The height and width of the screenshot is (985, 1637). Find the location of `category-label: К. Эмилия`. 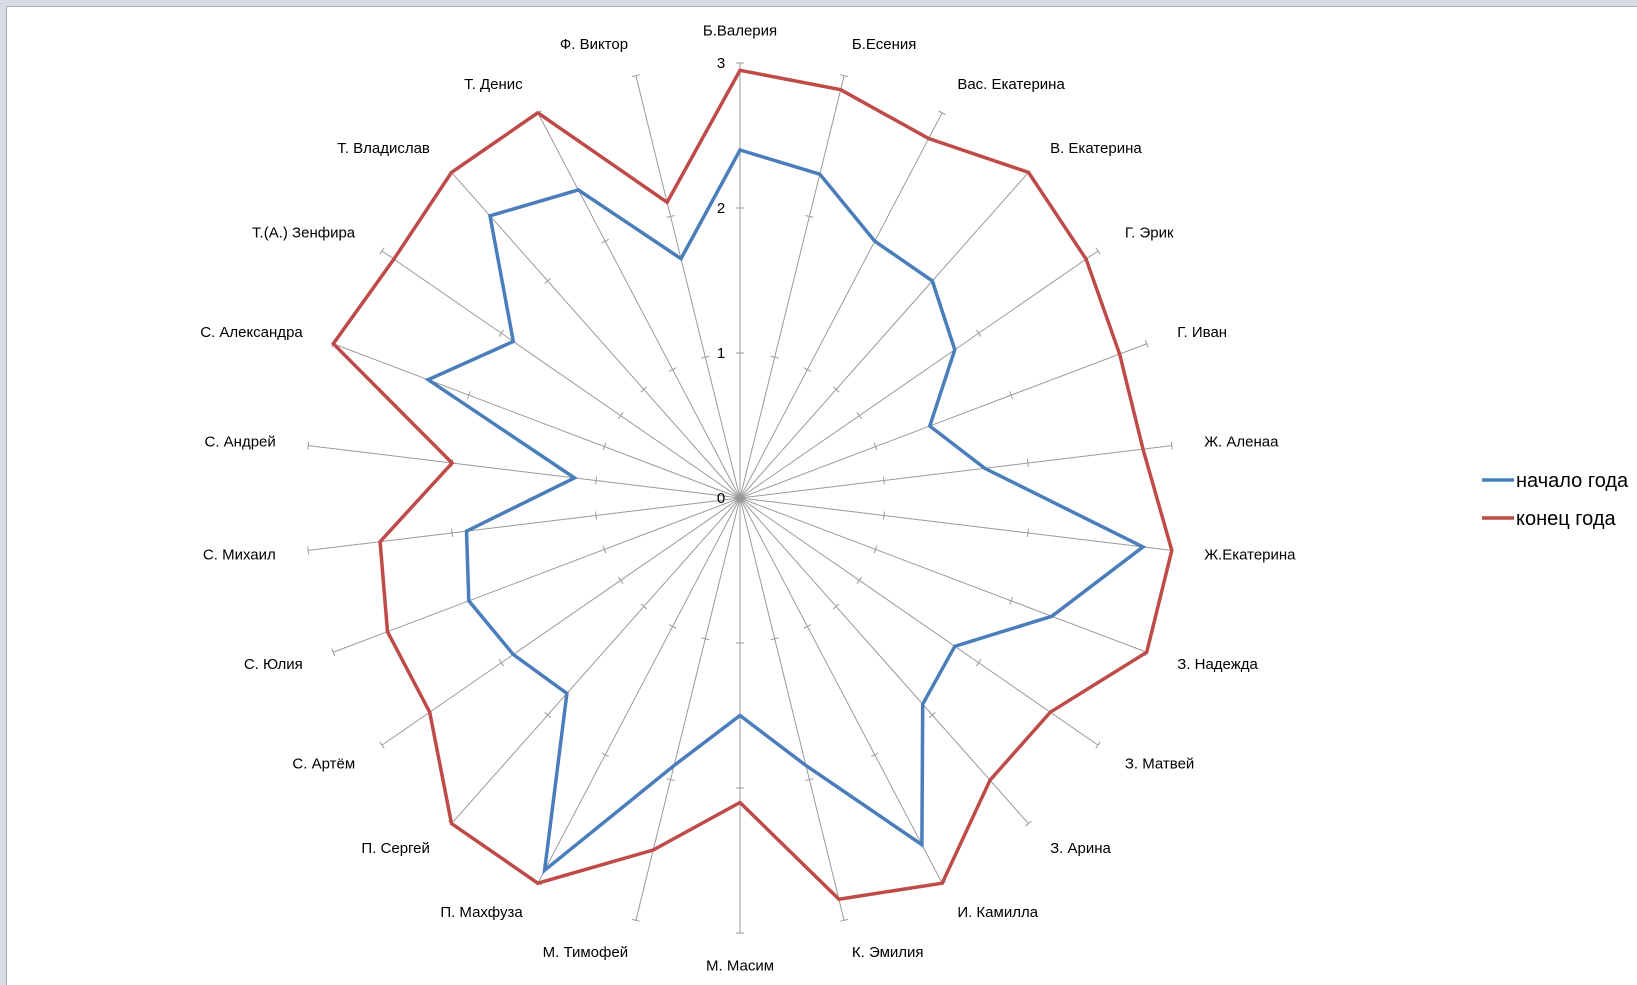

category-label: К. Эмилия is located at coordinates (888, 952).